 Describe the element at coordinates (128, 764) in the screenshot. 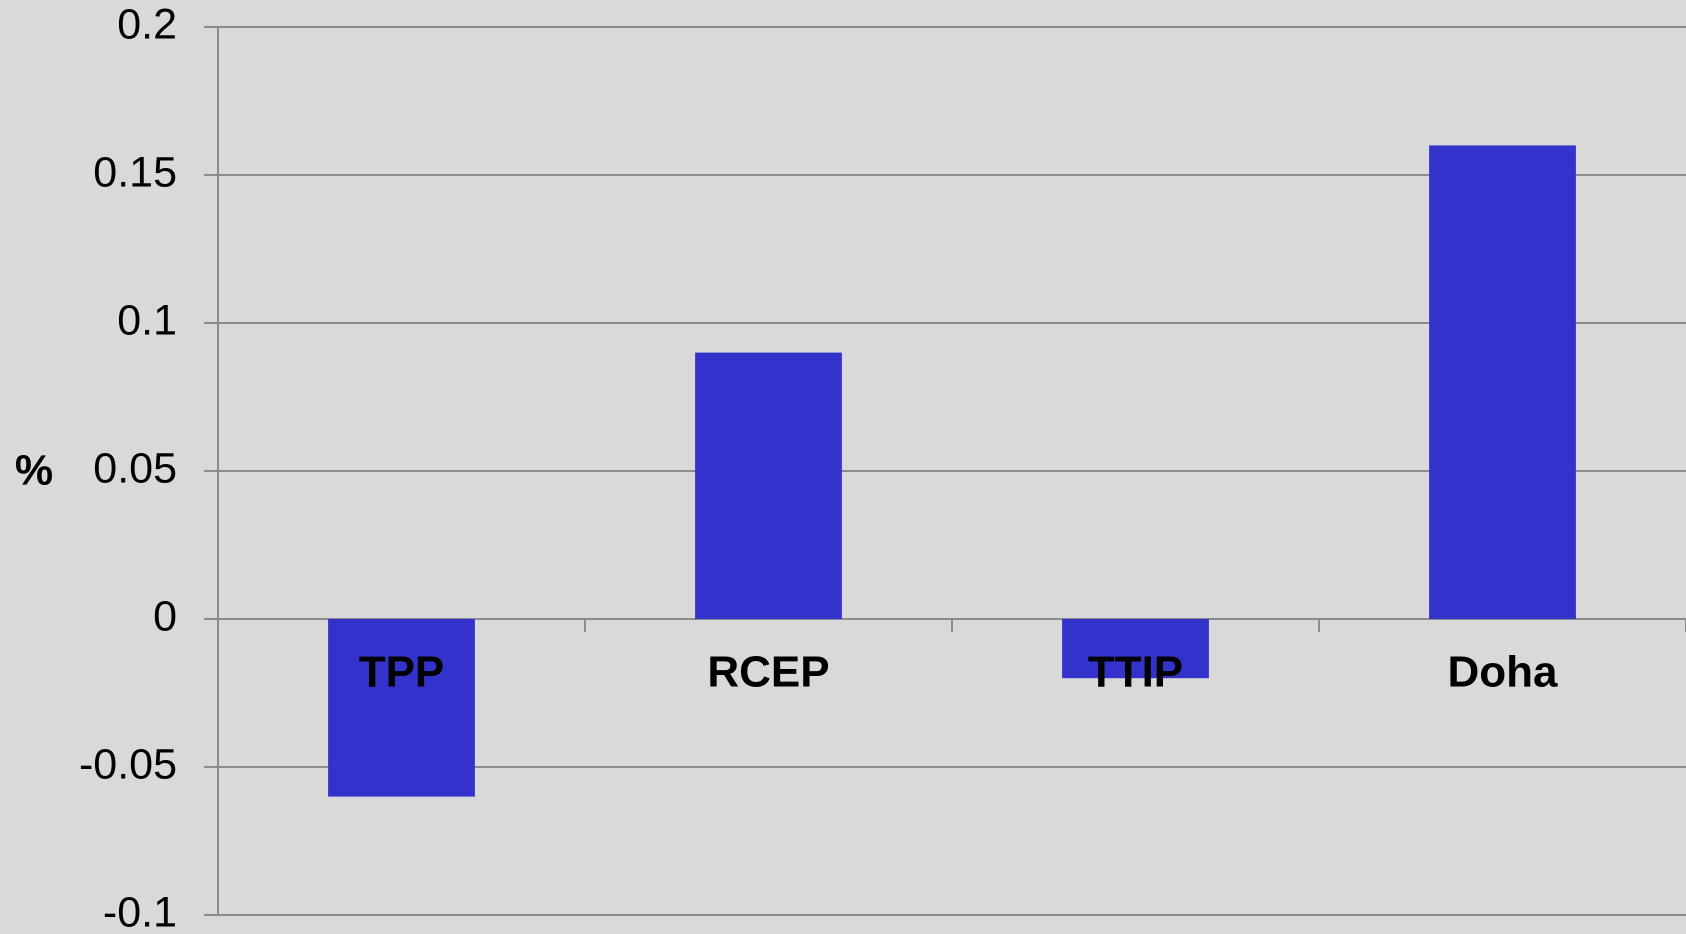

I see `y-tick-label: -0.05` at that location.